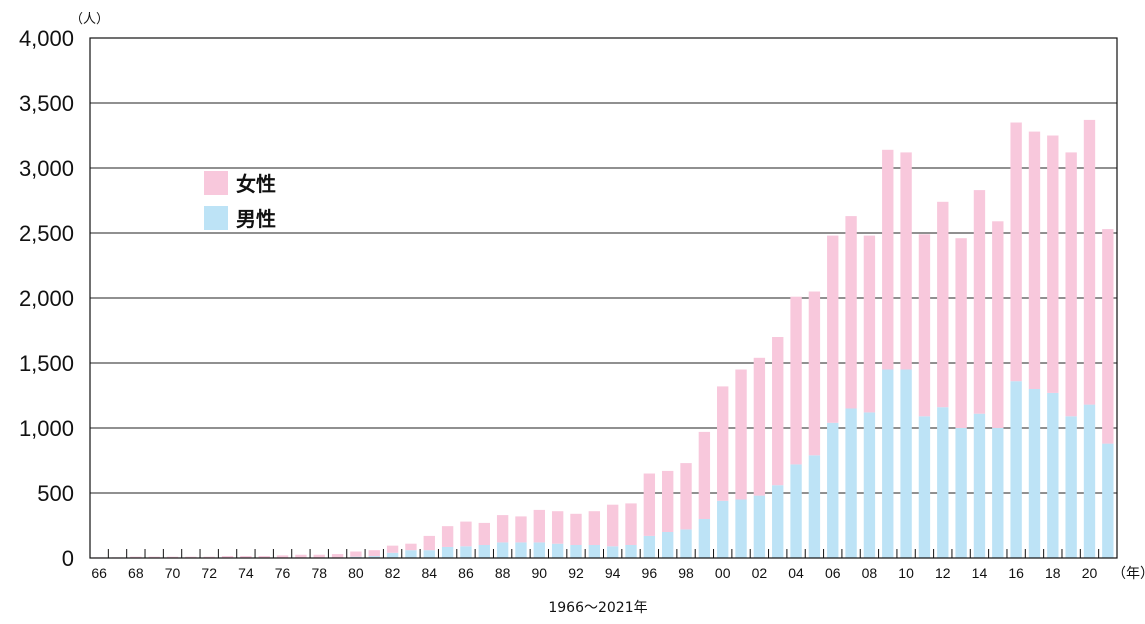 This screenshot has width=1145, height=624. Describe the element at coordinates (603, 553) in the screenshot. I see `x-tick-marks` at that location.